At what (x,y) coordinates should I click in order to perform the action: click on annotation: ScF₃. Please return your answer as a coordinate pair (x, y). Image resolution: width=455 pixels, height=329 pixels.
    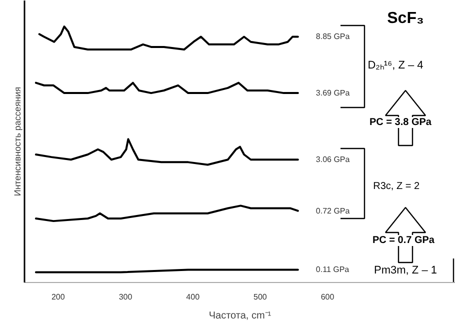
    Looking at the image, I should click on (405, 18).